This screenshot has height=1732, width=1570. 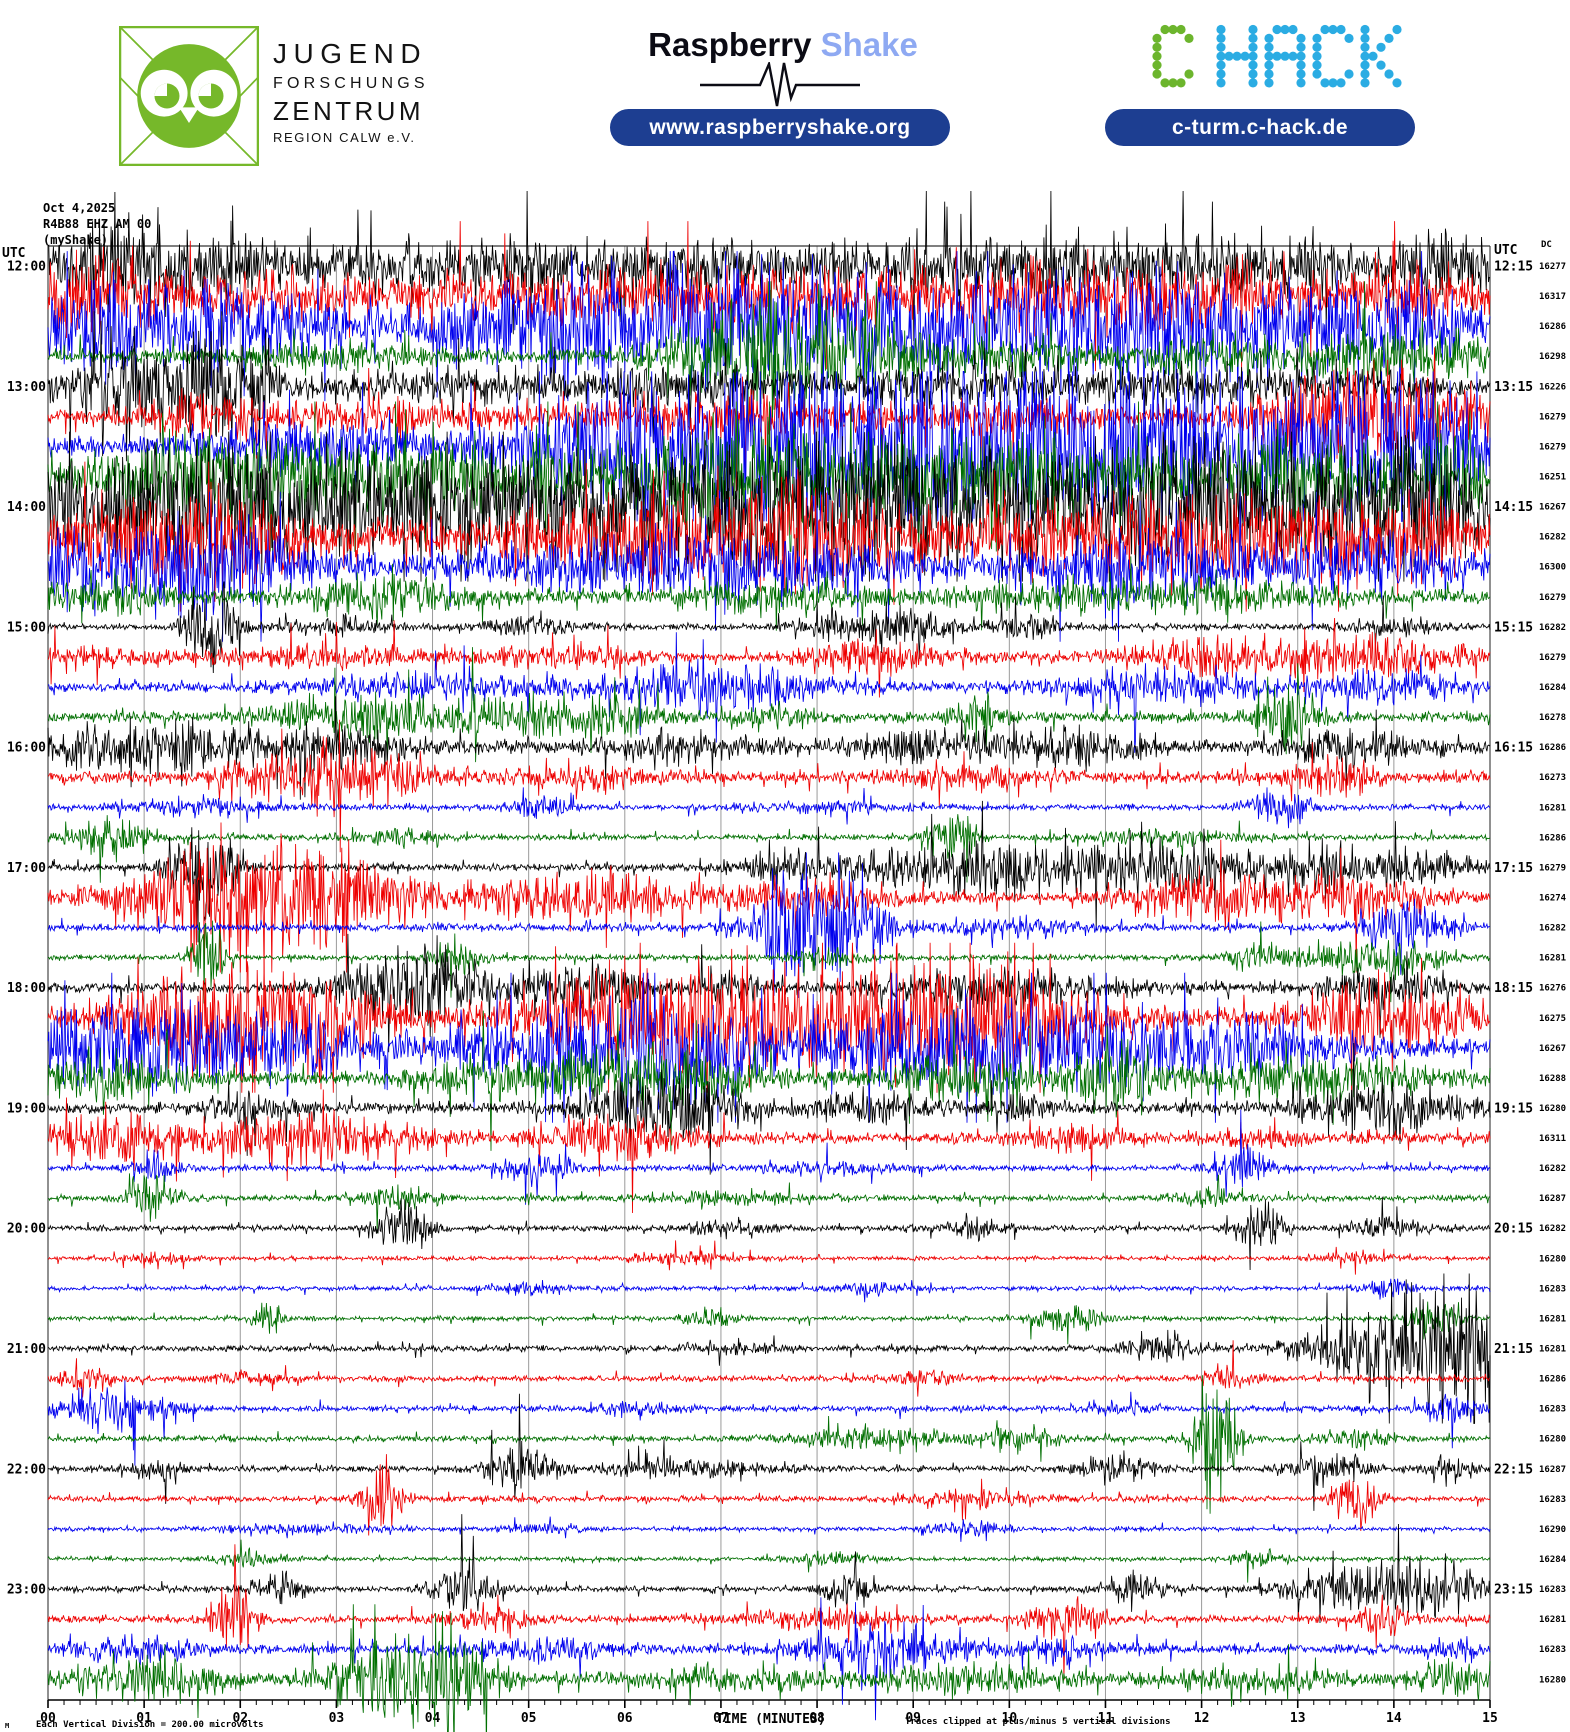 What do you see at coordinates (48, 1718) in the screenshot?
I see `x-tick-label: 00` at bounding box center [48, 1718].